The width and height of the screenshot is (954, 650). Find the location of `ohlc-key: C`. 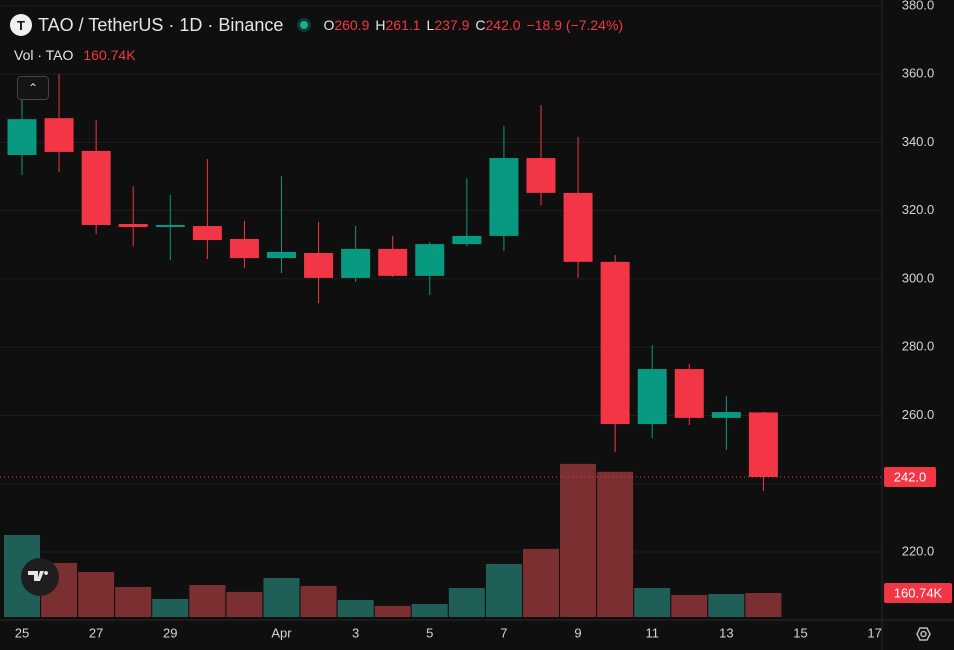

ohlc-key: C is located at coordinates (480, 25).